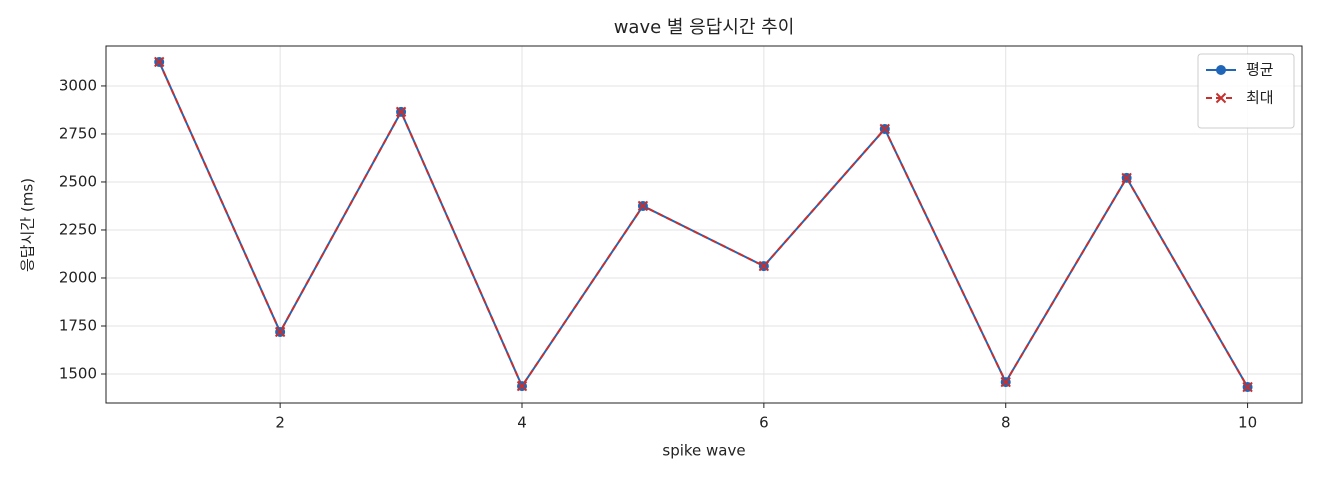  Describe the element at coordinates (764, 423) in the screenshot. I see `x-tick-label: 6` at that location.